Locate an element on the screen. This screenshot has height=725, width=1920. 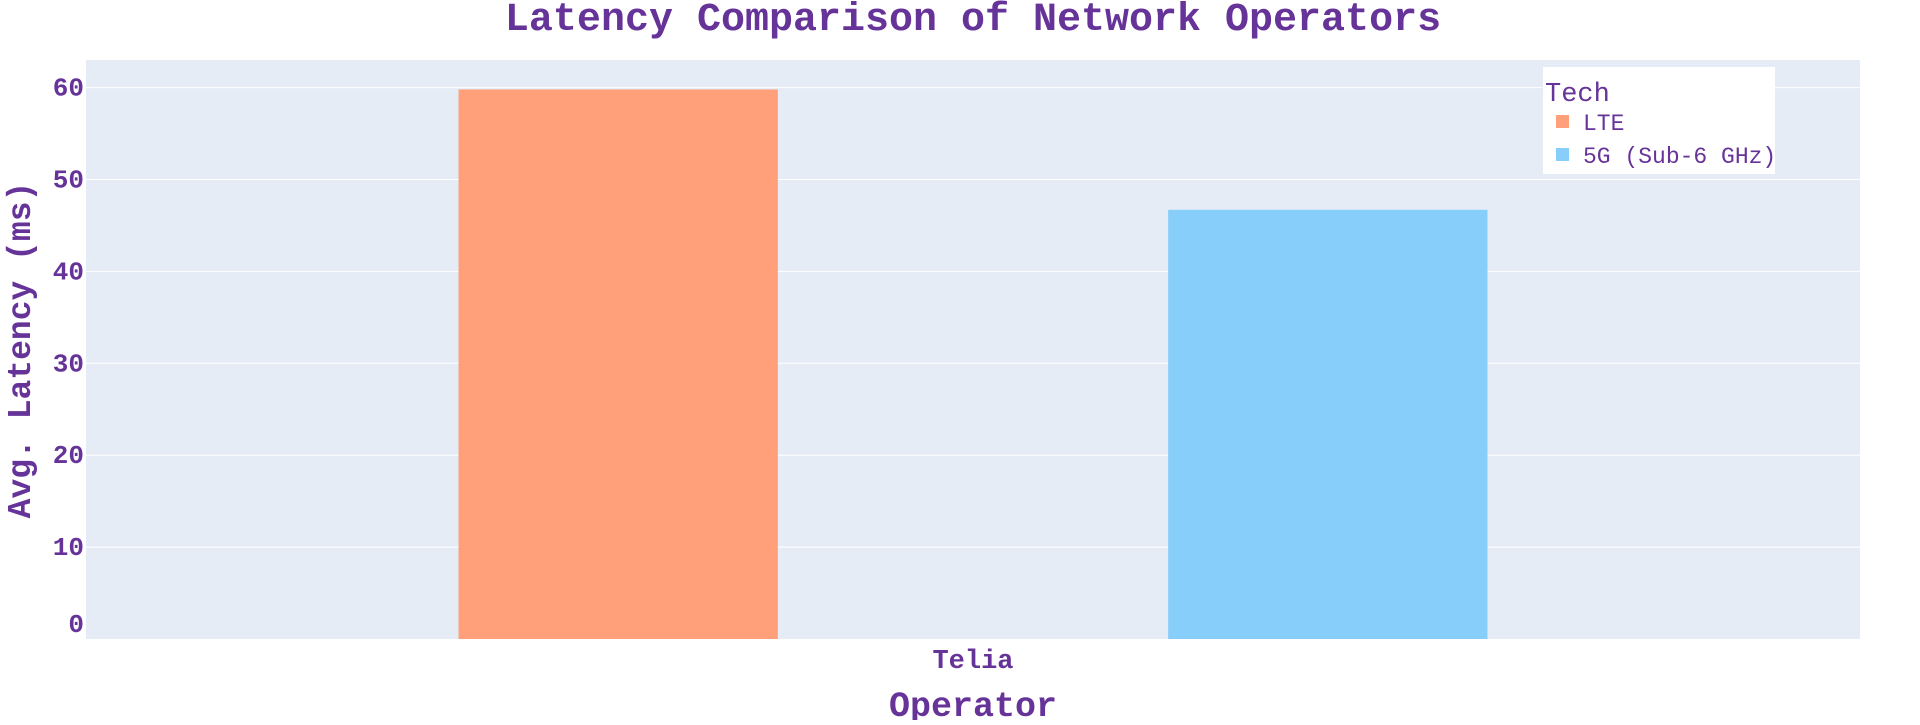
x-axis-ticks: Telia is located at coordinates (972, 662).